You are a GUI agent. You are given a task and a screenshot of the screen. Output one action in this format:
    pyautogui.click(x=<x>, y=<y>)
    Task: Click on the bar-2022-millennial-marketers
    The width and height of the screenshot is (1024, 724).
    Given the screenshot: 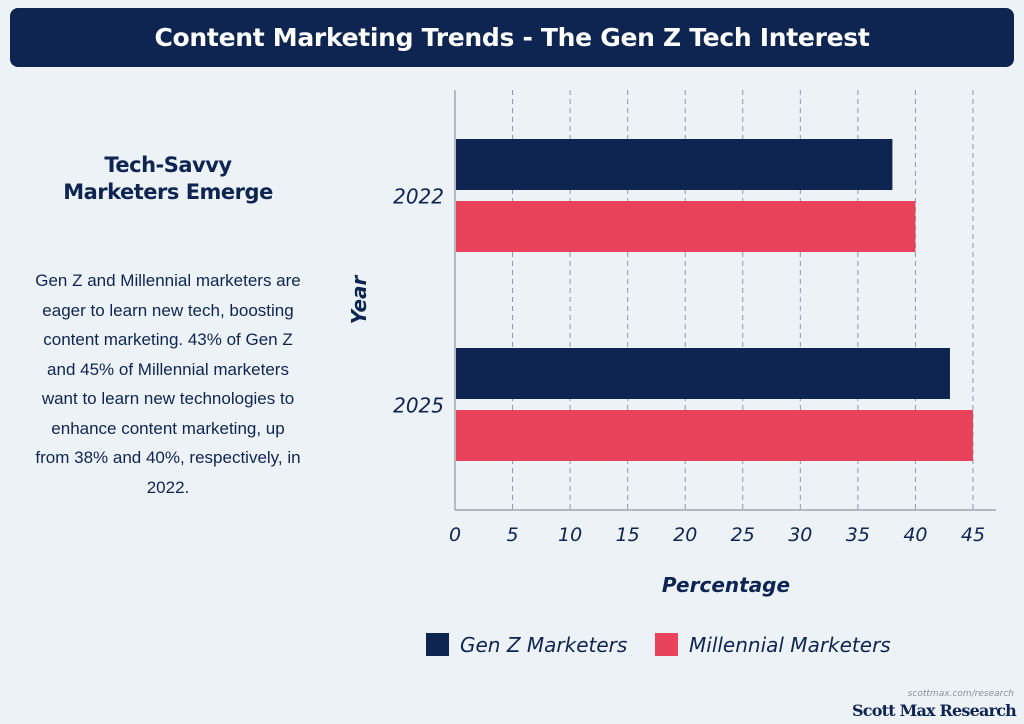 What is the action you would take?
    pyautogui.click(x=686, y=226)
    